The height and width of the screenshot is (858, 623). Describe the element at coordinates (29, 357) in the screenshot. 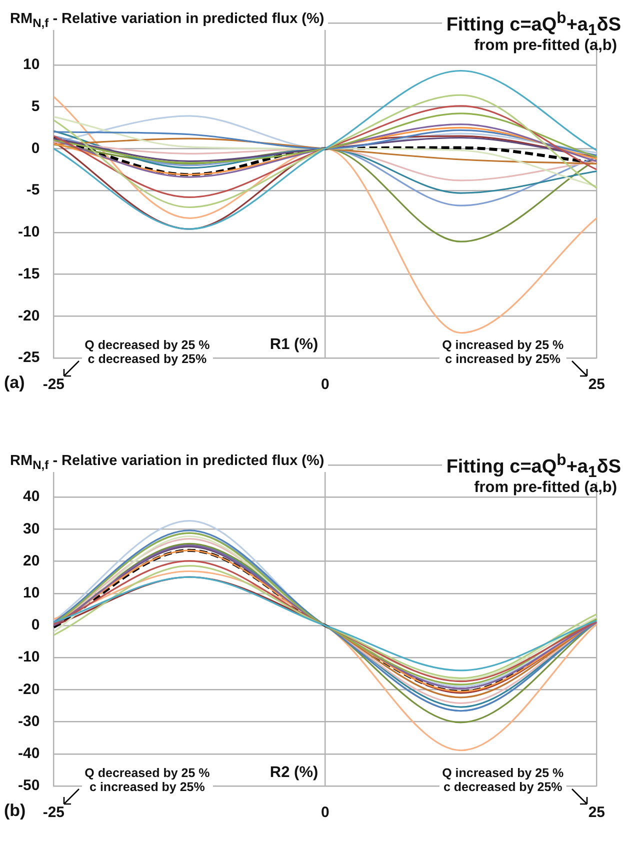

I see `y-tick-label: -25` at that location.